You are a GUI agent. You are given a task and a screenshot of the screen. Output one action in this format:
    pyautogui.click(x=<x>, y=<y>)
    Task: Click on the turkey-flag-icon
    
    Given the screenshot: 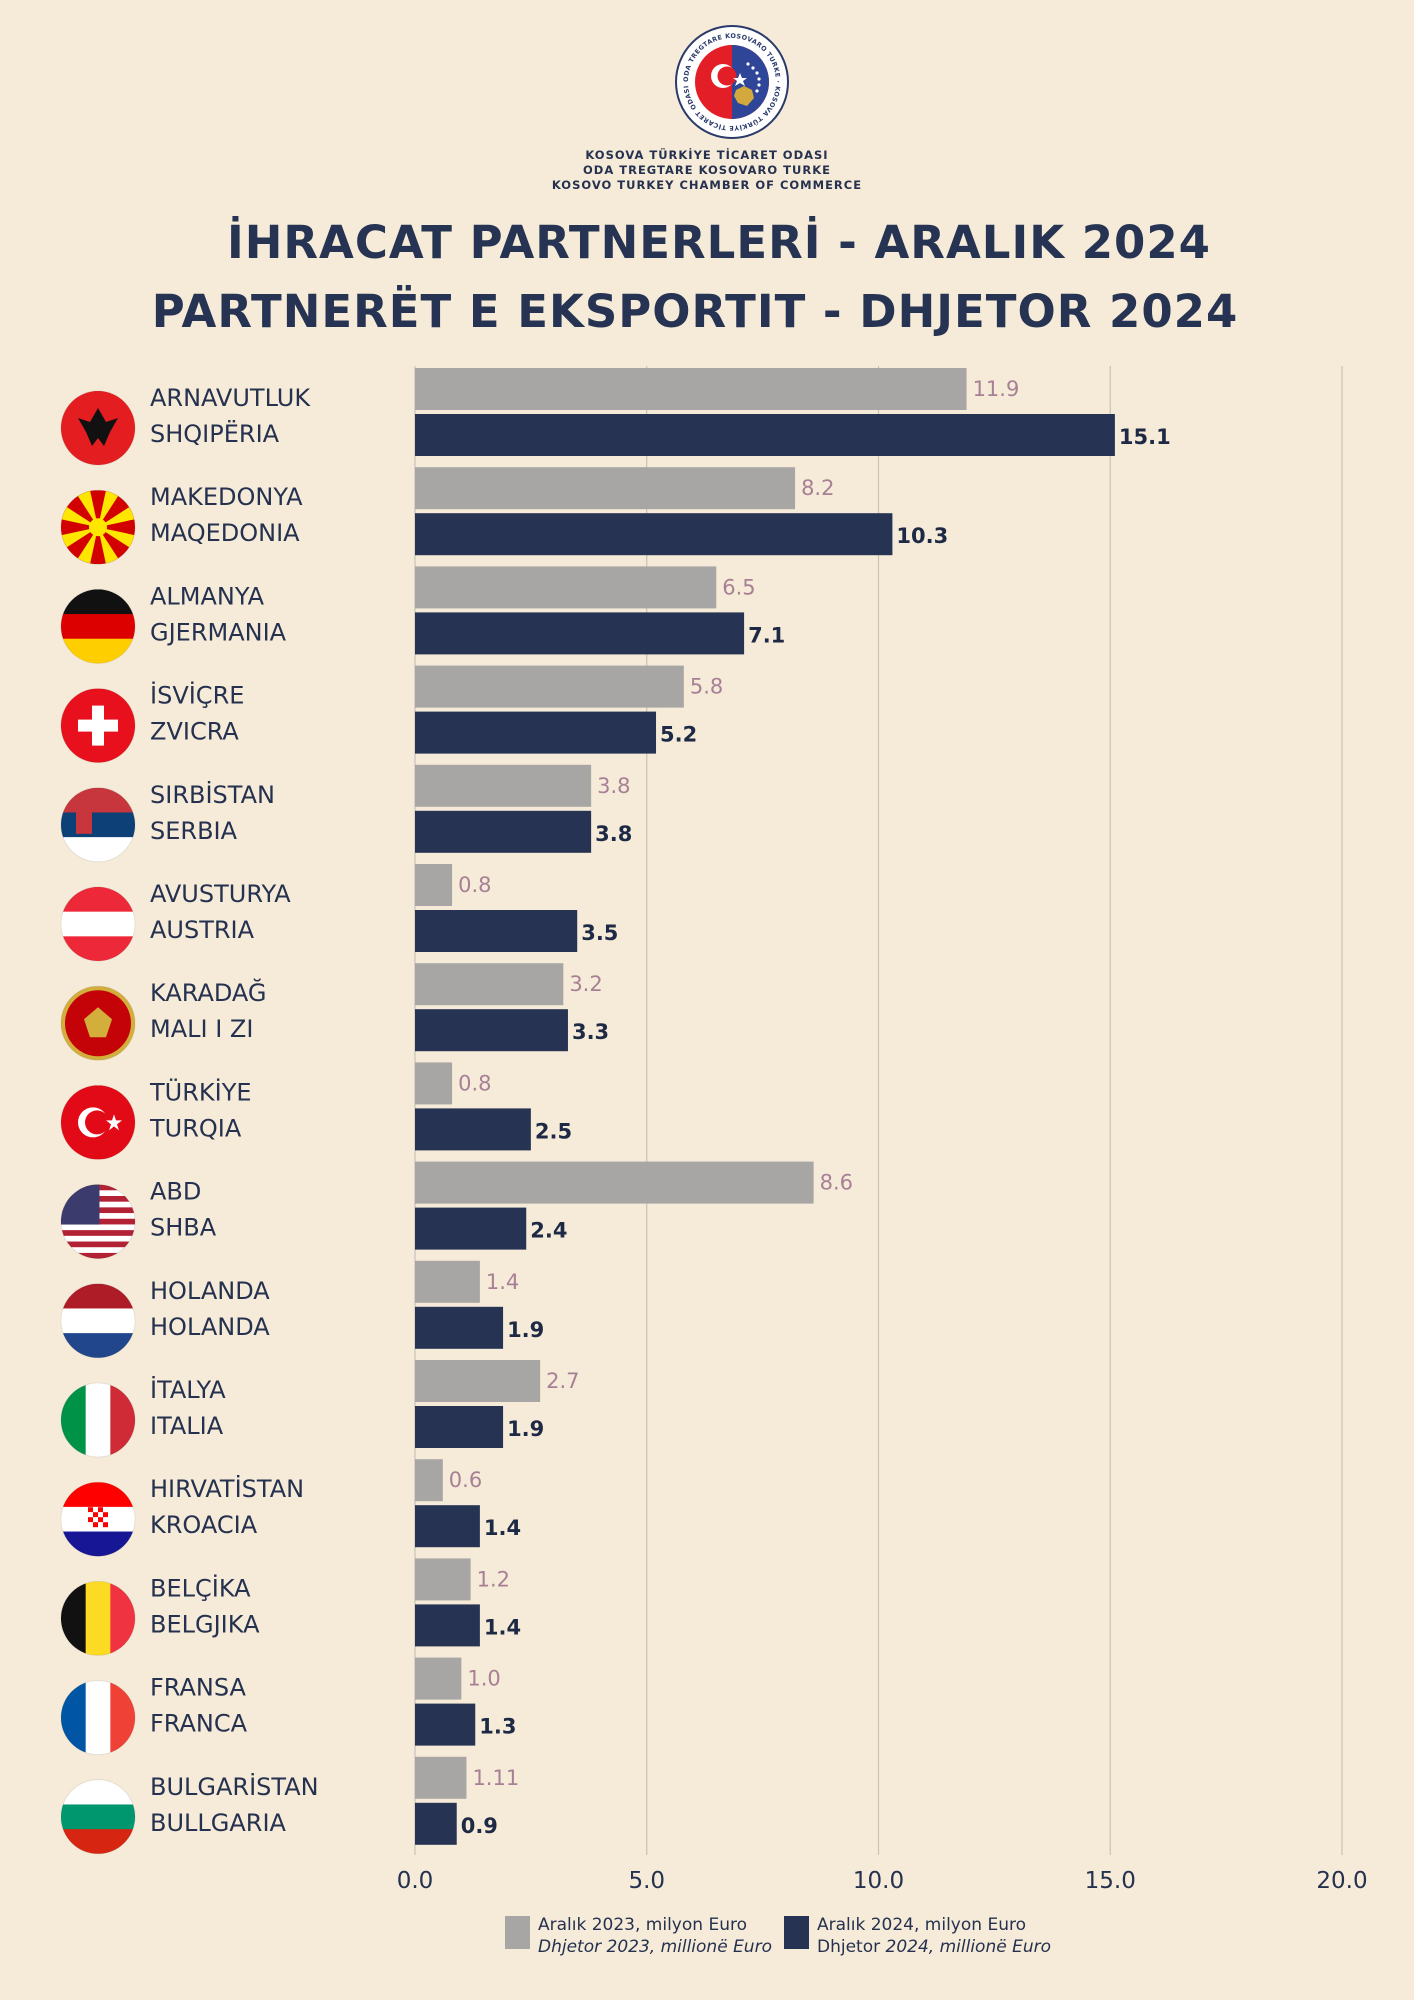 What is the action you would take?
    pyautogui.click(x=98, y=1122)
    